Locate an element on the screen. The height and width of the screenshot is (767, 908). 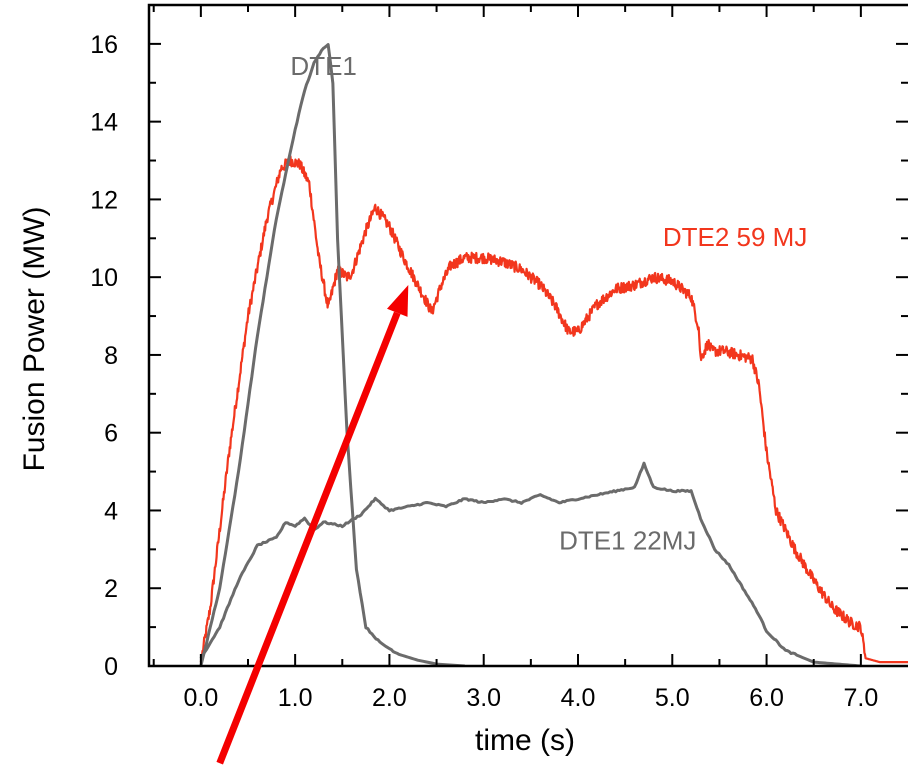
x-axis-label: time (s) is located at coordinates (525, 740).